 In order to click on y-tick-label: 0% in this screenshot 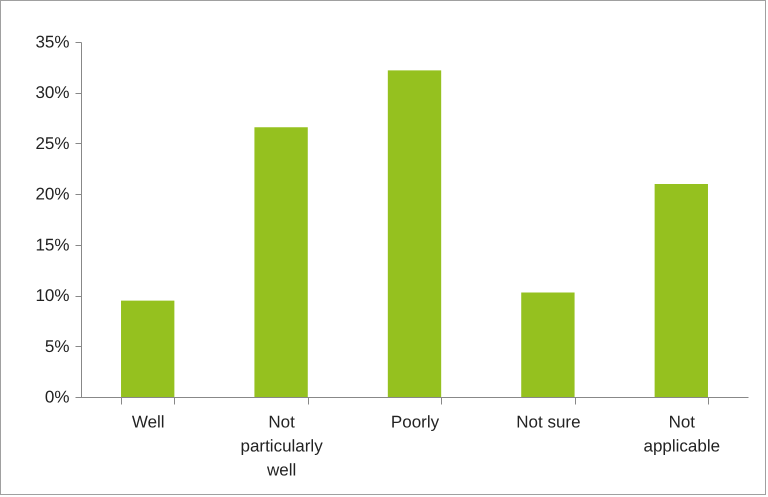, I will do `click(57, 397)`.